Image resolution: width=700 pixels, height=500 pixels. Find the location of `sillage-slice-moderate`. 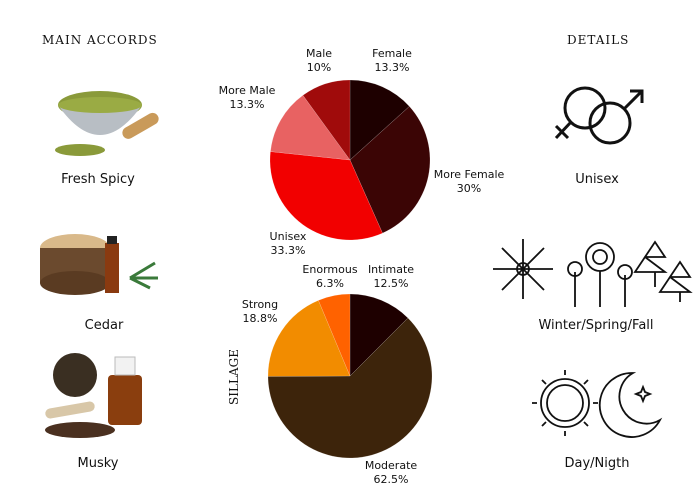

sillage-slice-moderate is located at coordinates (350, 388).